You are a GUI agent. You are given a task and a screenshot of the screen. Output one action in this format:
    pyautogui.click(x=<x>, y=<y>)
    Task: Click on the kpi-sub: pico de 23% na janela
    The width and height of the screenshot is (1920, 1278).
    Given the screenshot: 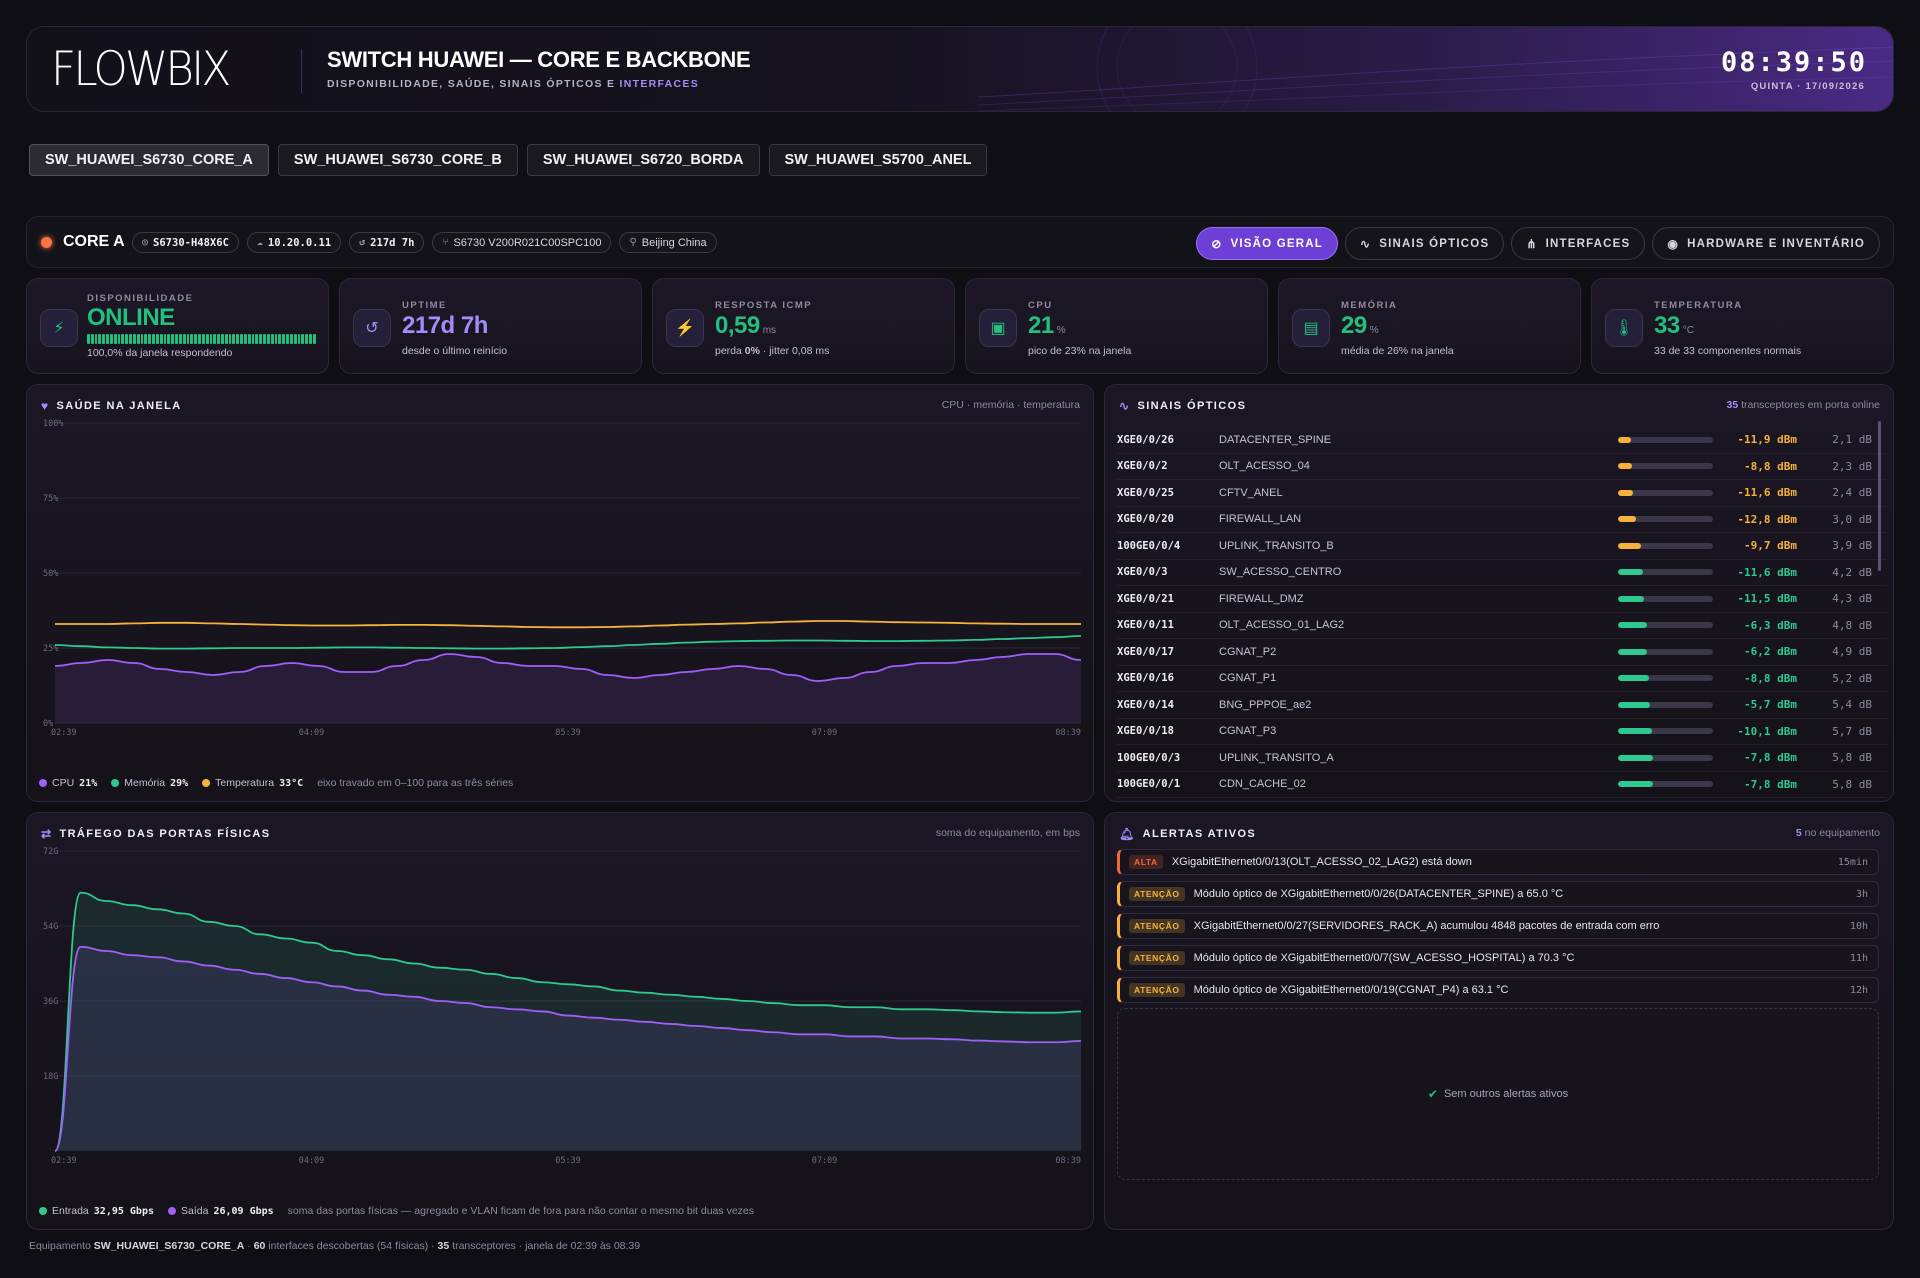 What is the action you would take?
    pyautogui.click(x=1080, y=351)
    